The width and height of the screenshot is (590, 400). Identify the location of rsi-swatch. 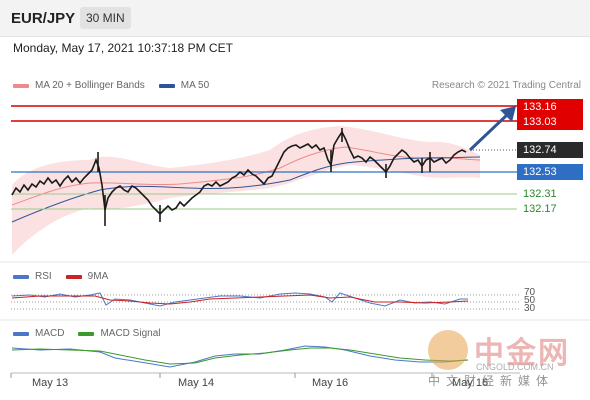
(21, 276).